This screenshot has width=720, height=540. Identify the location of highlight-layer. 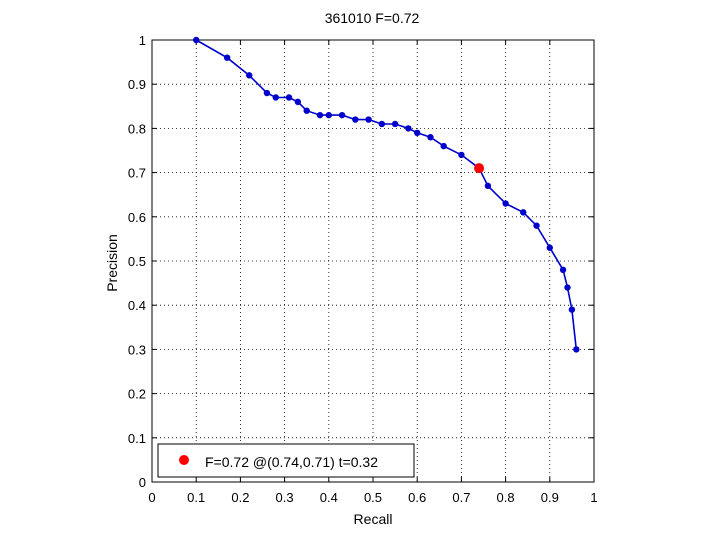
(479, 168).